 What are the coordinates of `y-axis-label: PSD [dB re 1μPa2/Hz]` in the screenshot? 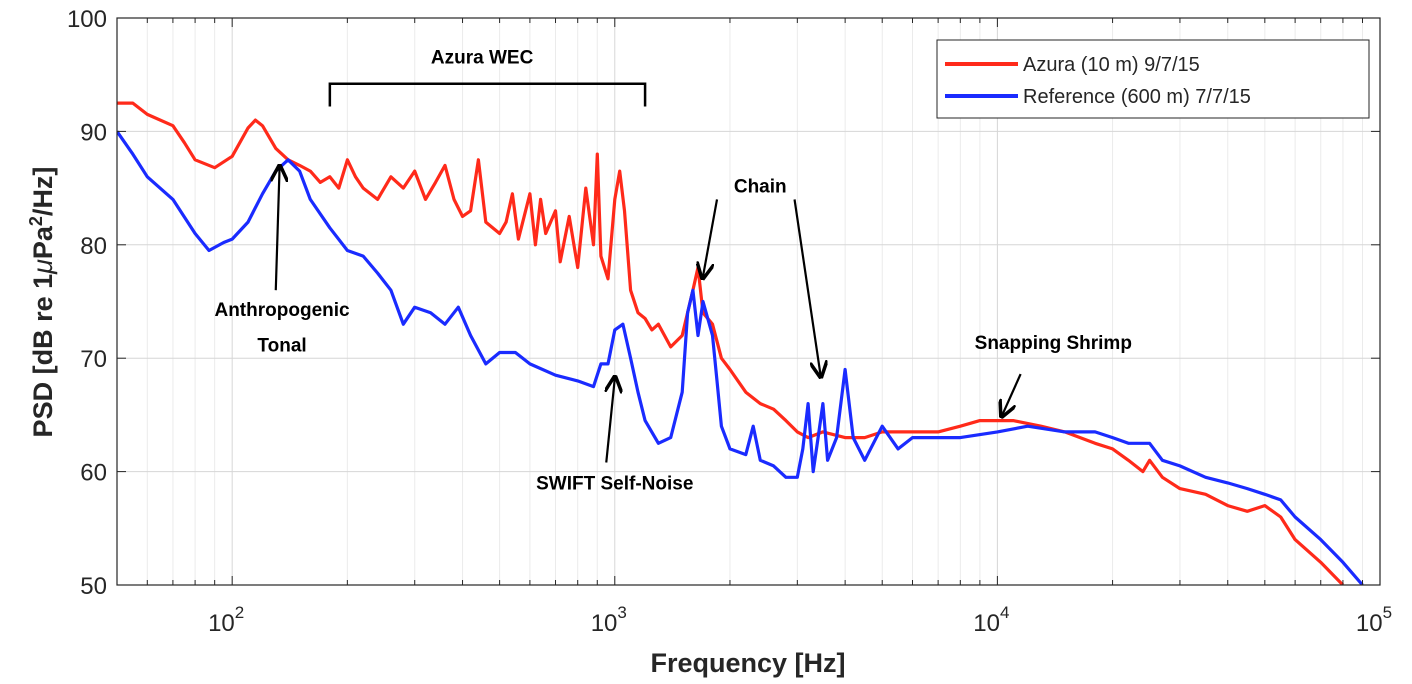 It's located at (42, 302).